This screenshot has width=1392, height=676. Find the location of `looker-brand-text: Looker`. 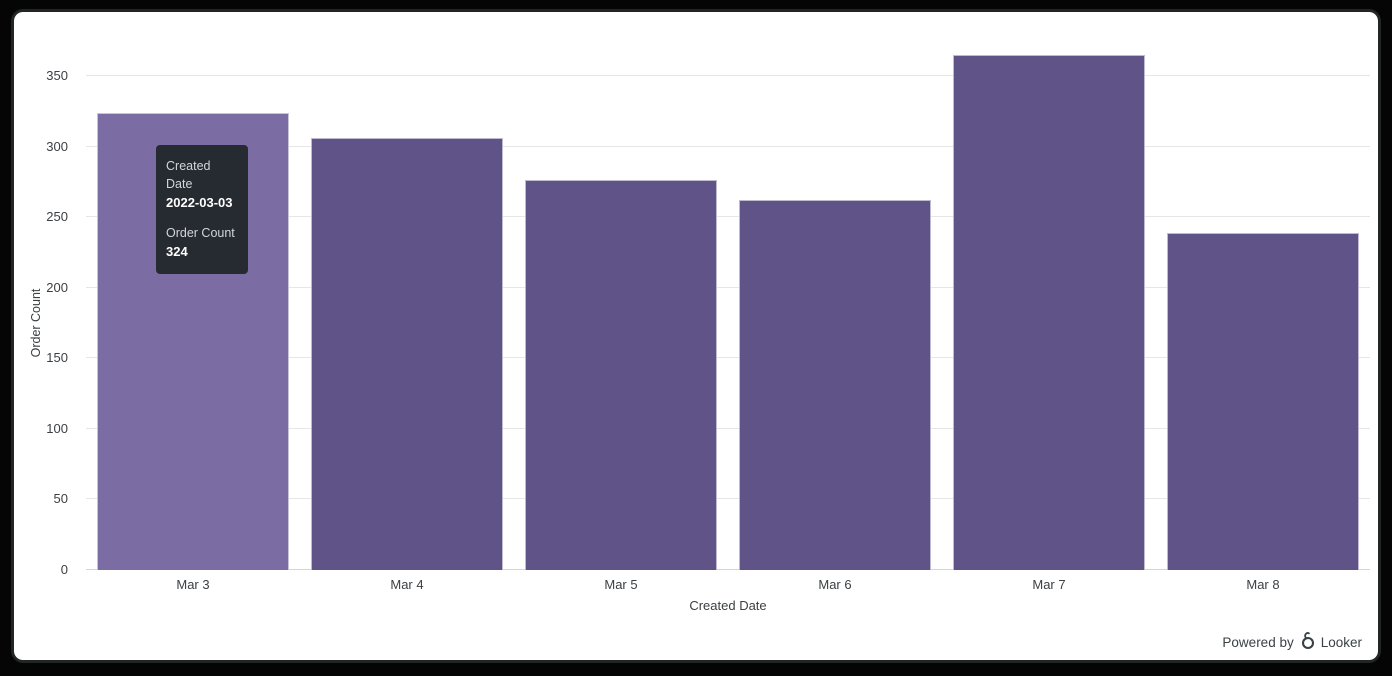

looker-brand-text: Looker is located at coordinates (1341, 642).